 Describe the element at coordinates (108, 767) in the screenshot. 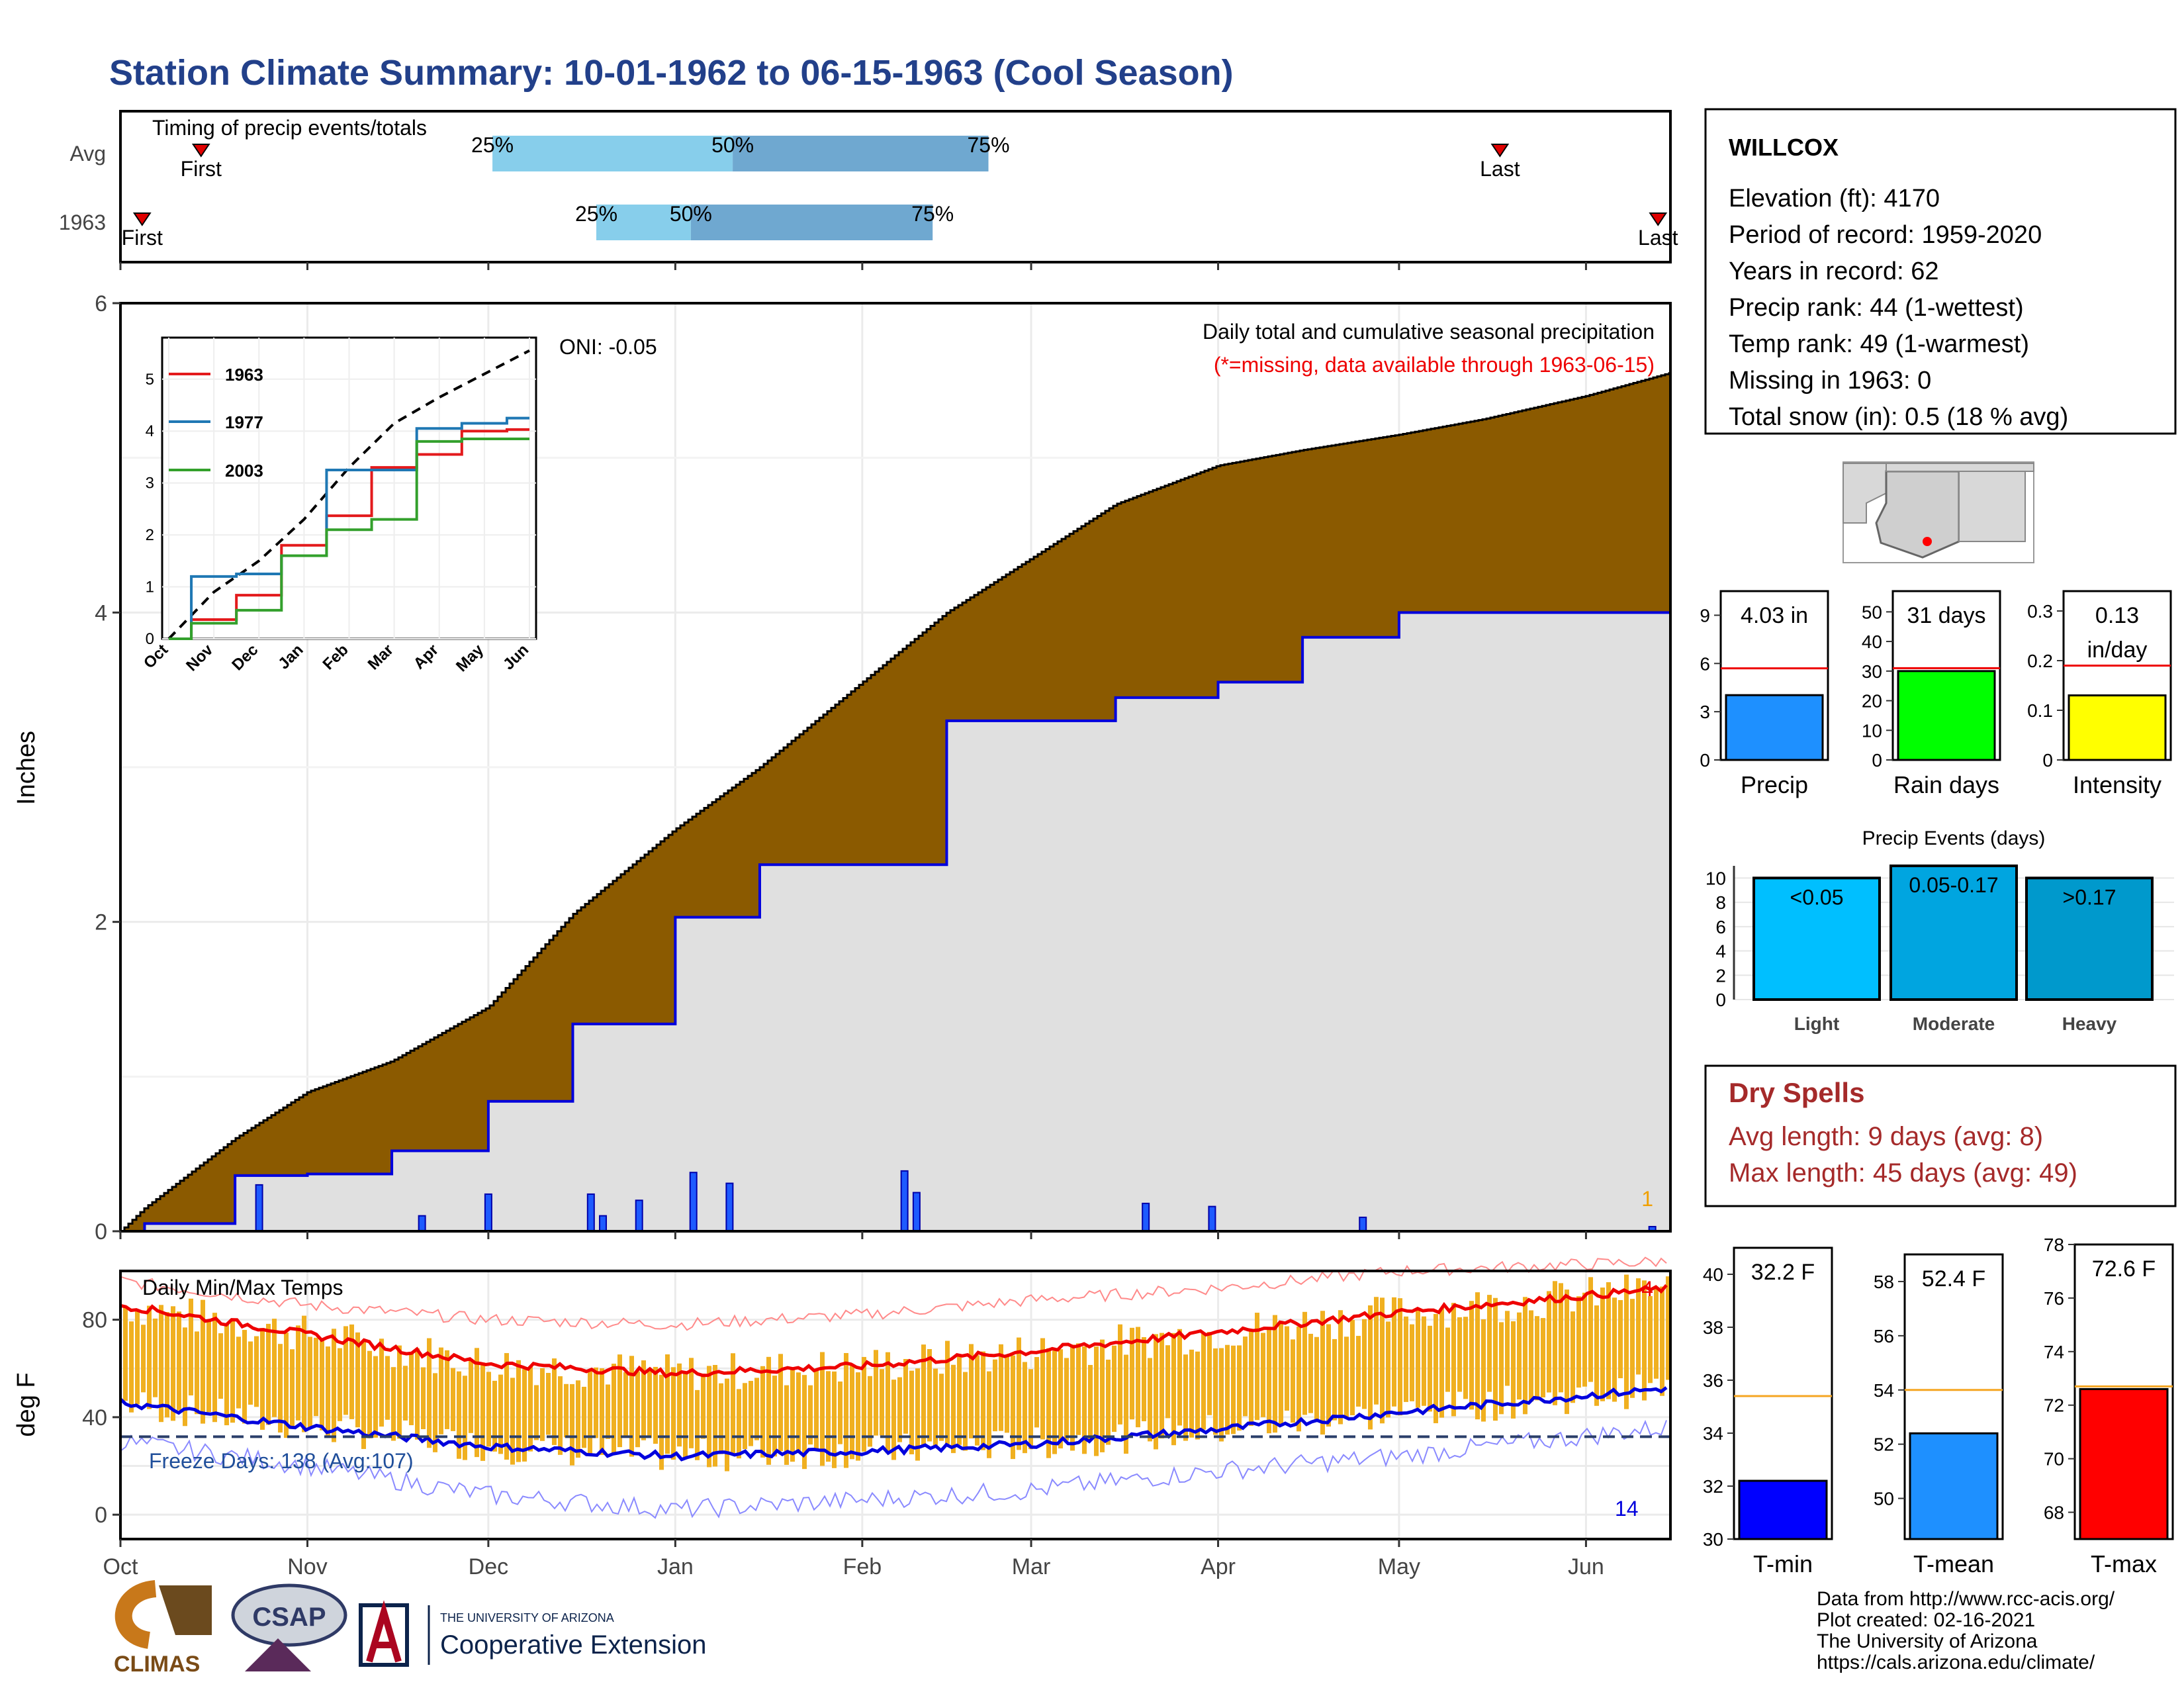

I see `precip-y-axis: 0 2 4 6` at that location.